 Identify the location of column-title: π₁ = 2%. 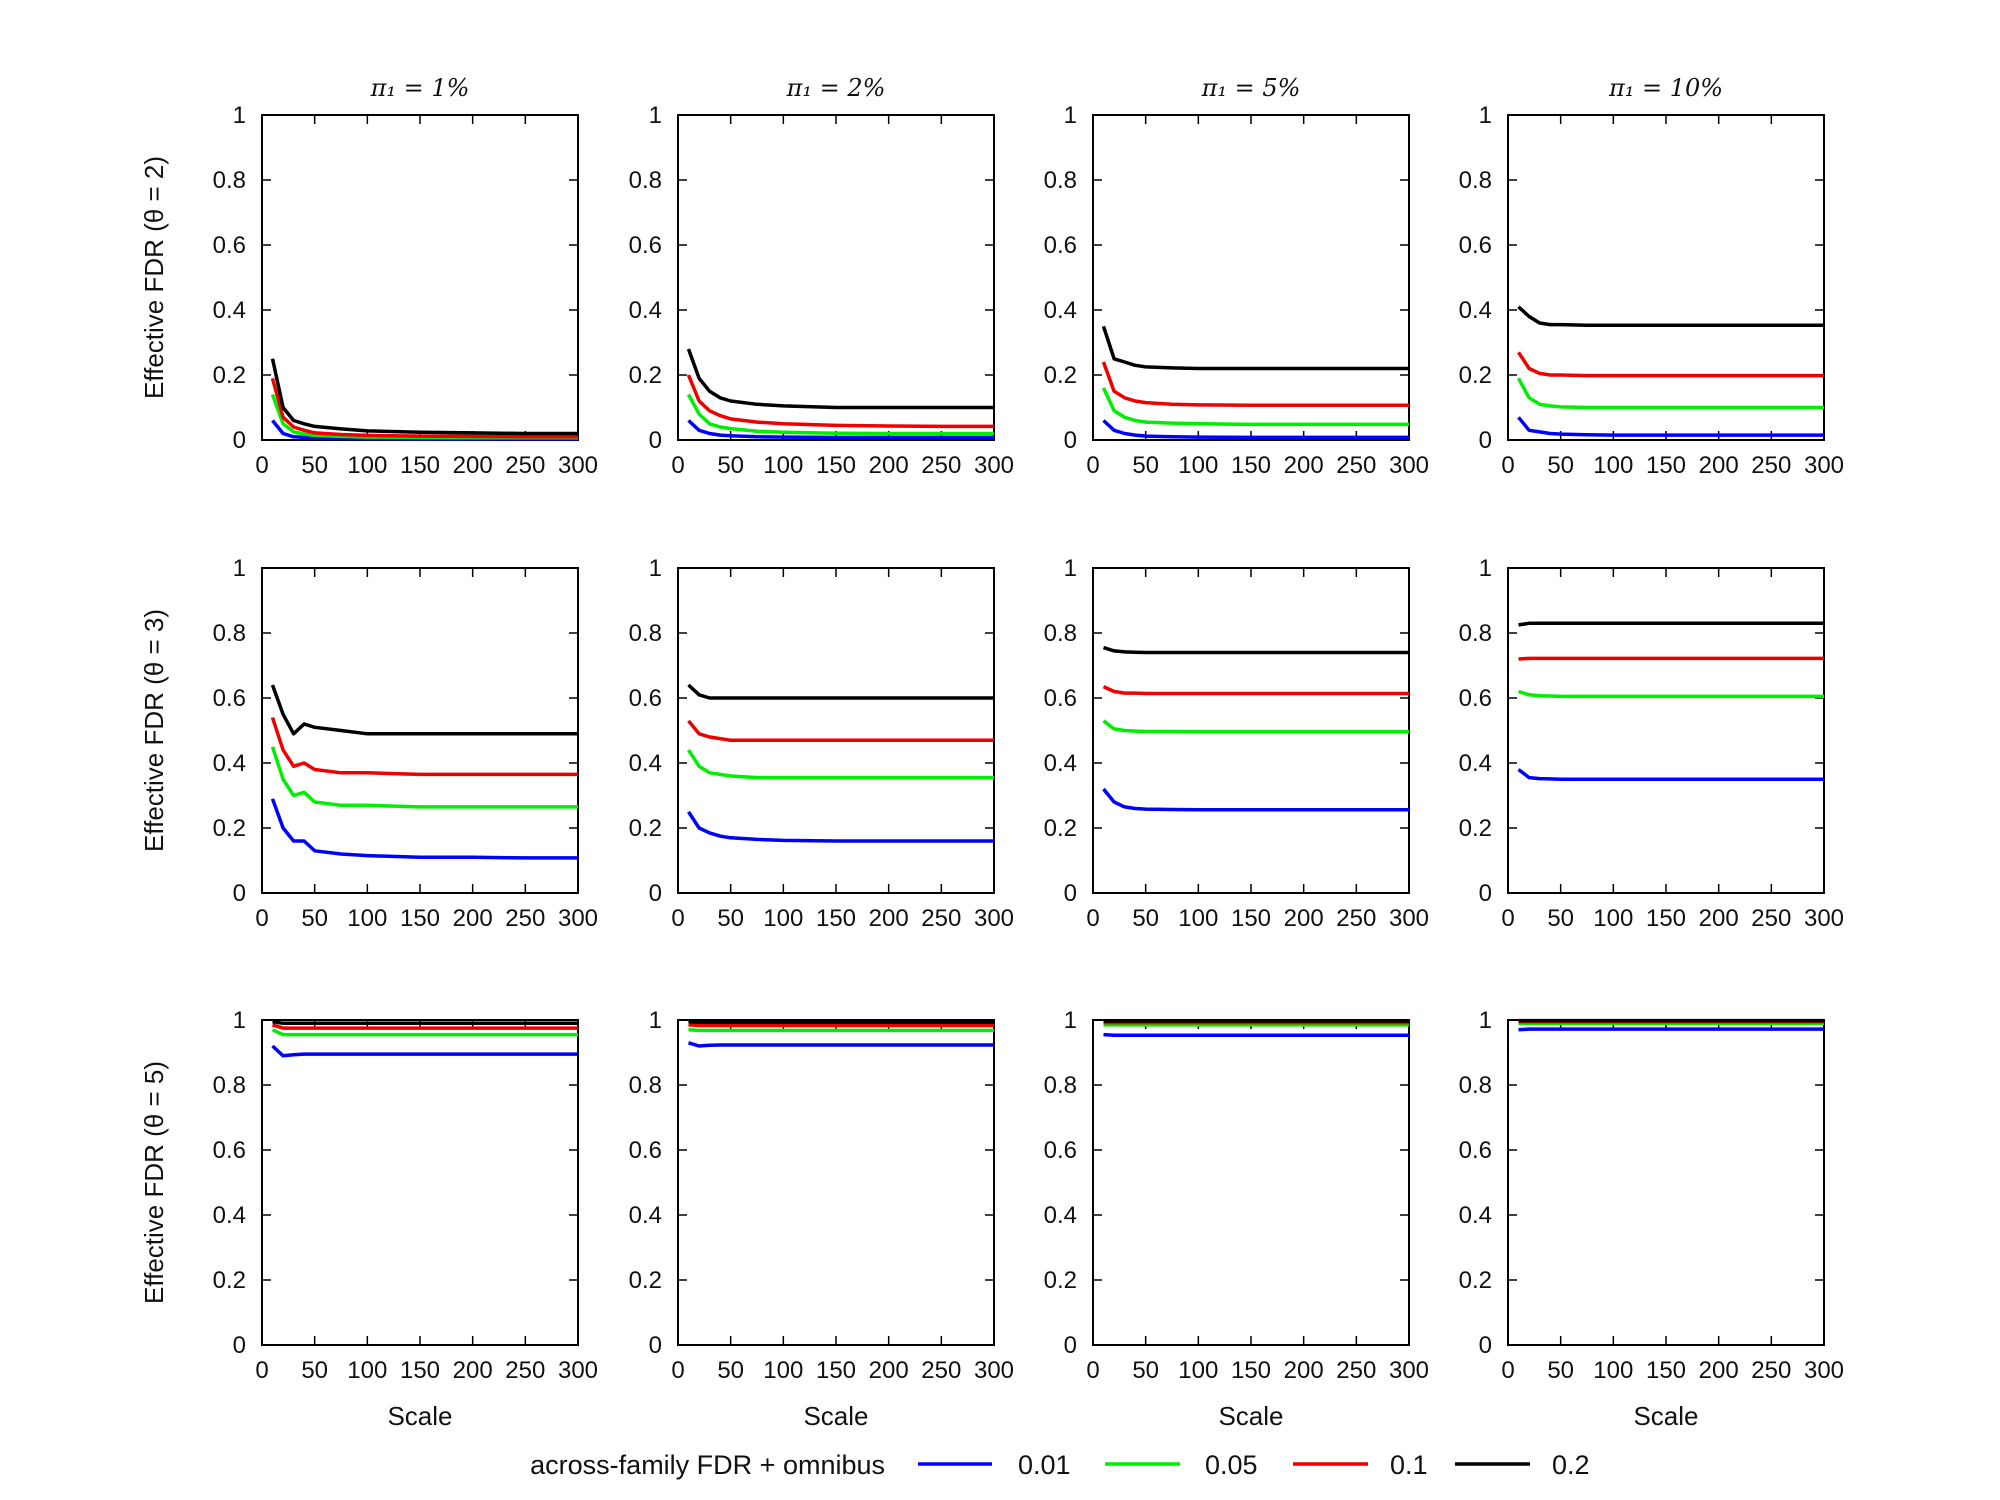
(836, 88).